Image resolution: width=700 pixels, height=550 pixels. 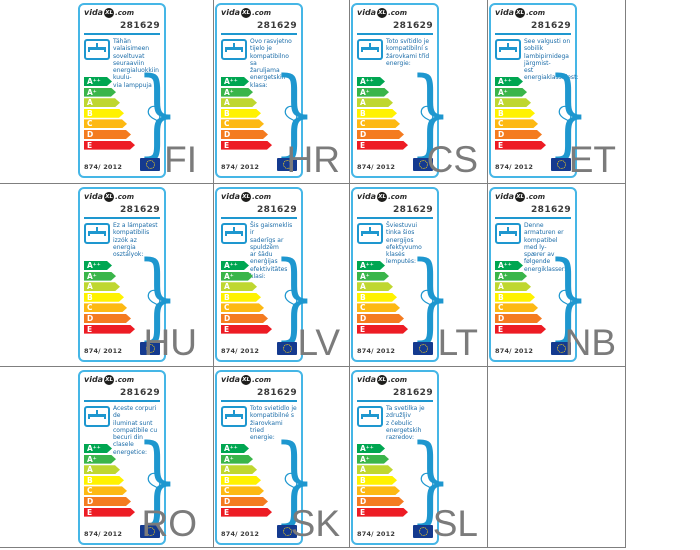 I want to click on energy-class-arrow: A⁺, so click(x=100, y=459).